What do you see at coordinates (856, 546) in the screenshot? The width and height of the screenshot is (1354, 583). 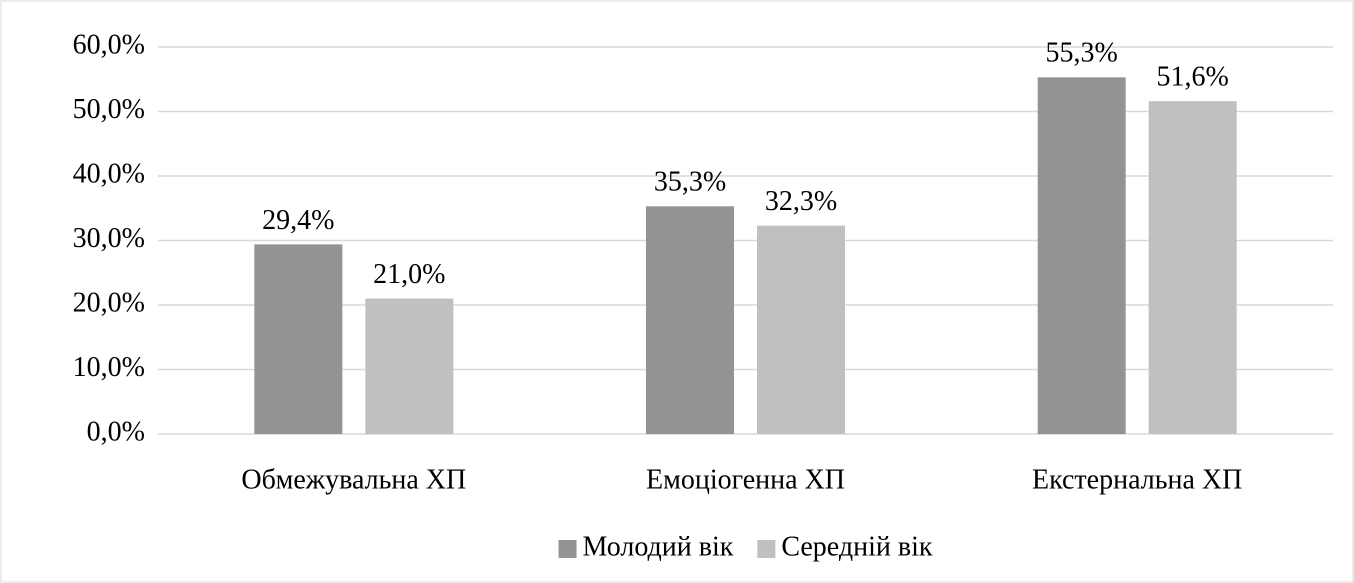 I see `legend-label: Середній вік` at bounding box center [856, 546].